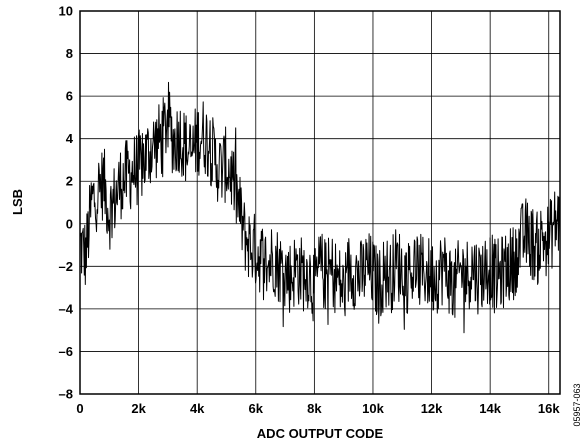 The width and height of the screenshot is (587, 446). Describe the element at coordinates (66, 394) in the screenshot. I see `y-tick-label: –8` at that location.